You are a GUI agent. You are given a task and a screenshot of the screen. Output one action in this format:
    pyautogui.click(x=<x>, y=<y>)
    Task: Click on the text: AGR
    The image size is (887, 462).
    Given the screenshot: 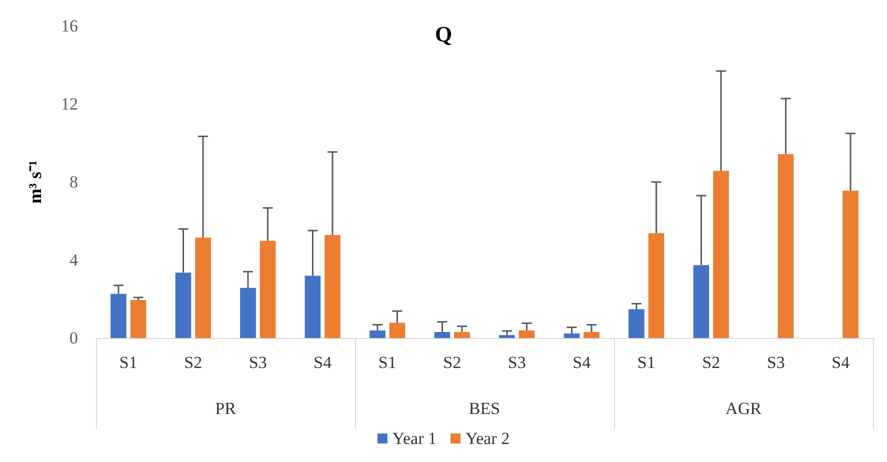 What is the action you would take?
    pyautogui.click(x=744, y=408)
    